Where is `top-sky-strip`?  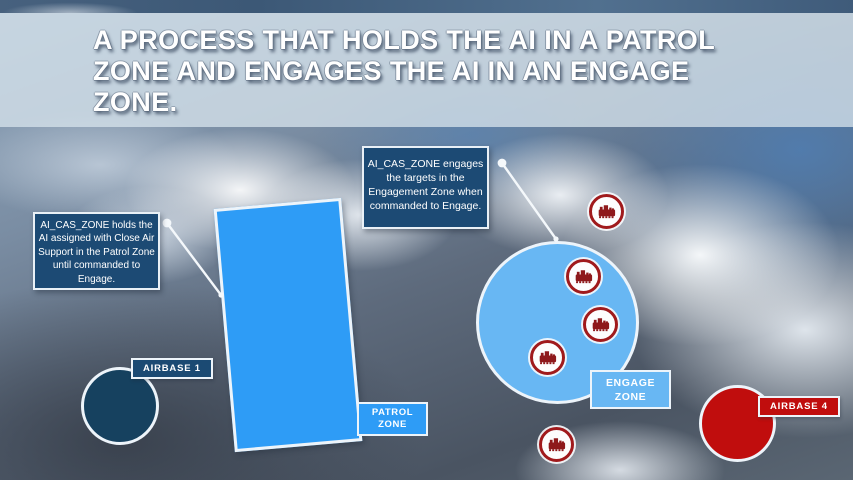
top-sky-strip is located at coordinates (426, 6).